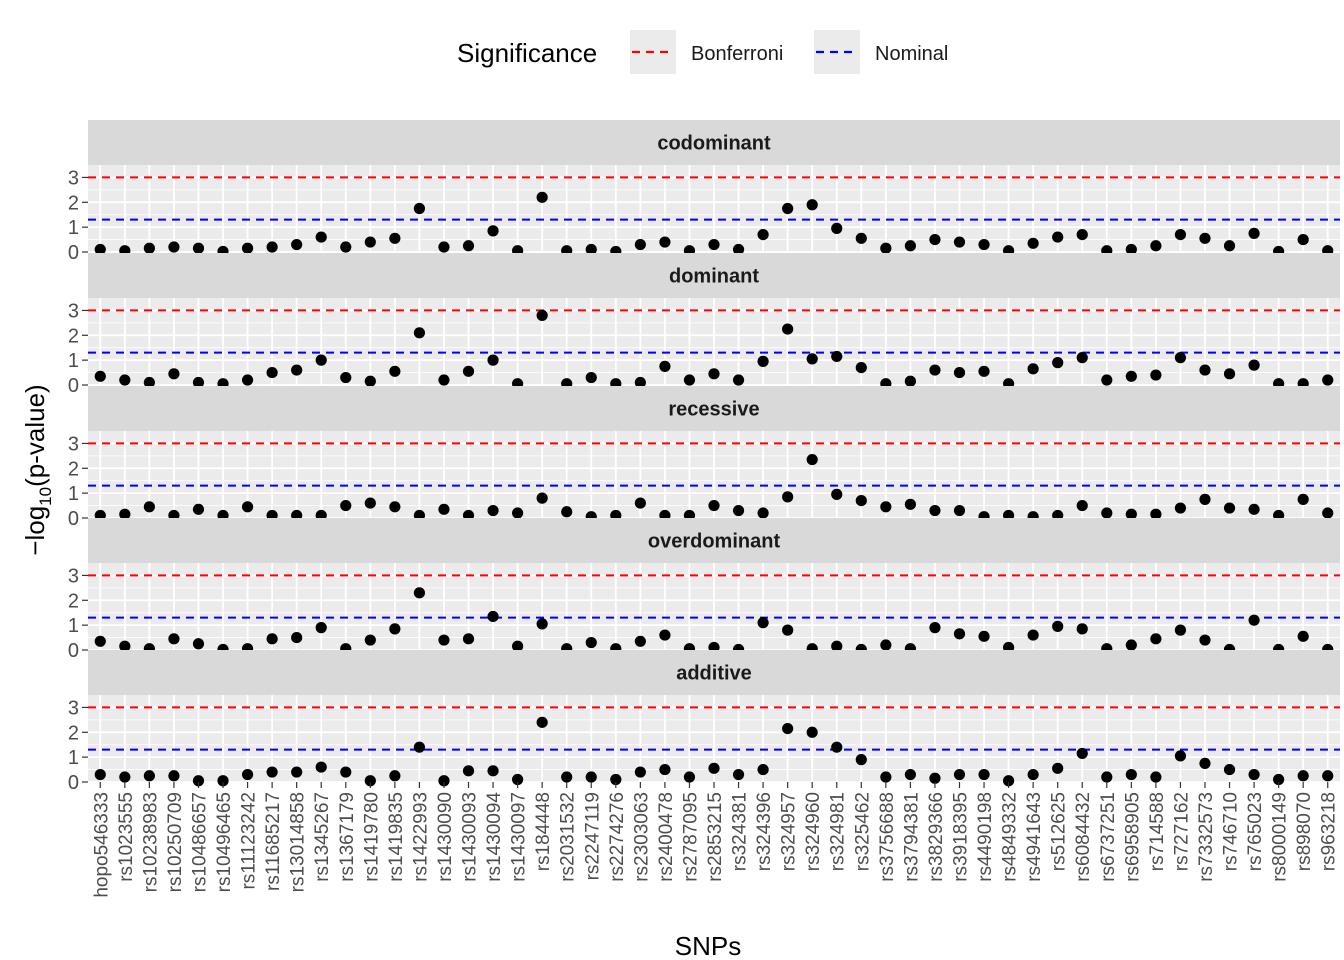 Image resolution: width=1344 pixels, height=960 pixels. I want to click on x-tick-label: rs2274276, so click(617, 837).